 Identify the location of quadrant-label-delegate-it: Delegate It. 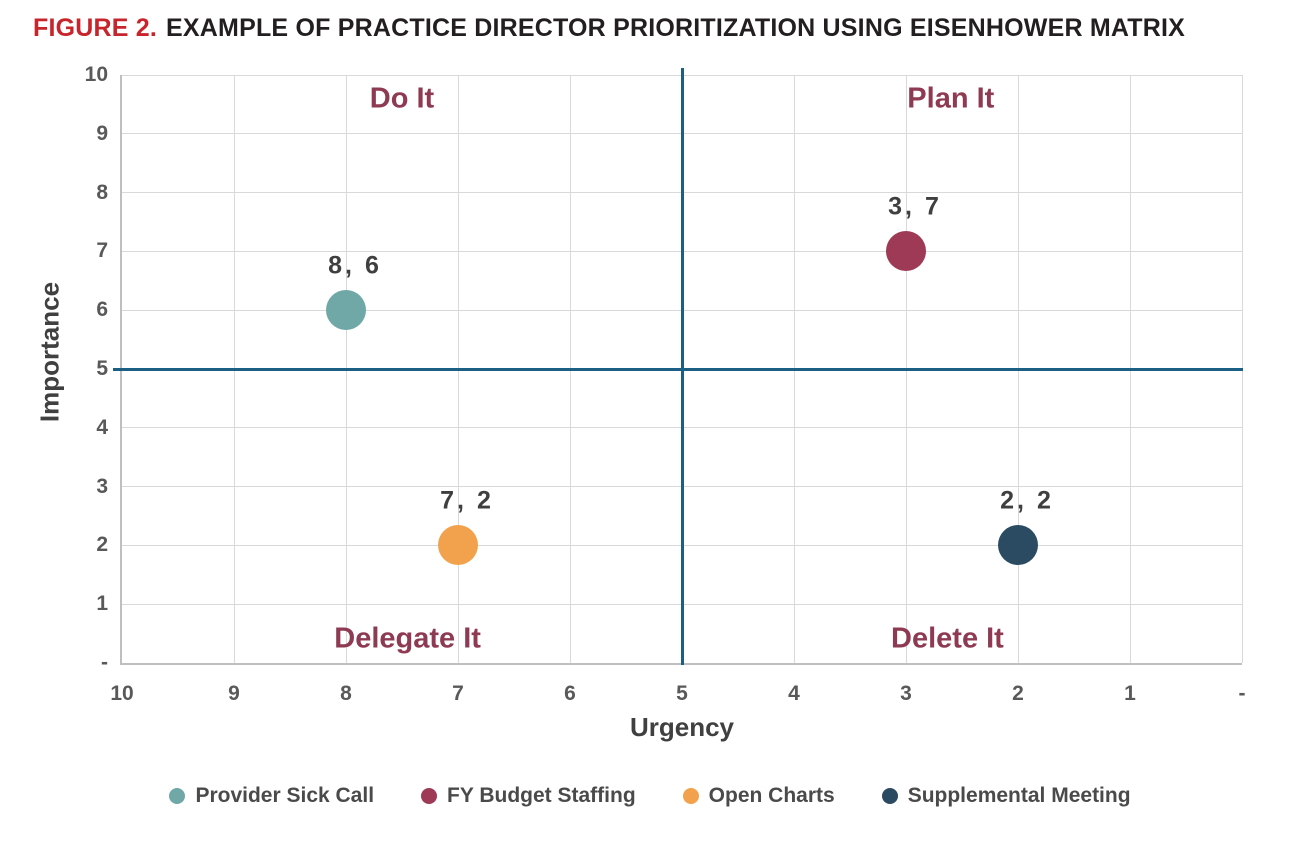
(407, 638).